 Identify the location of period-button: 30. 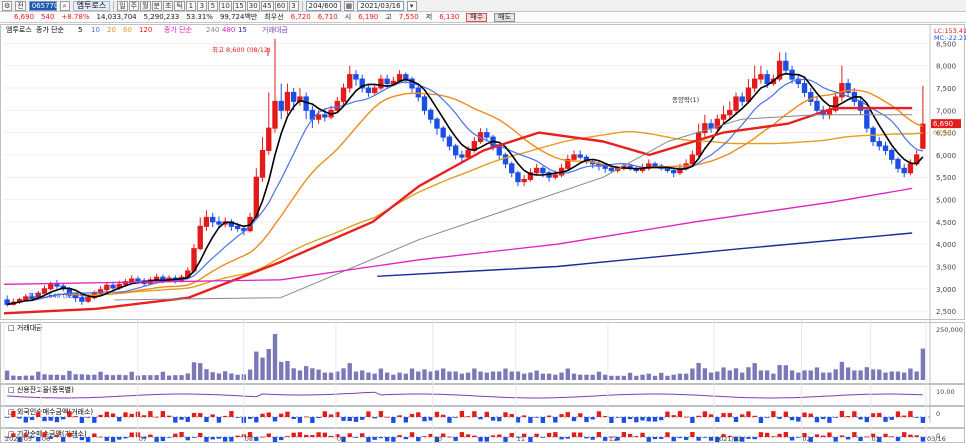
(253, 5).